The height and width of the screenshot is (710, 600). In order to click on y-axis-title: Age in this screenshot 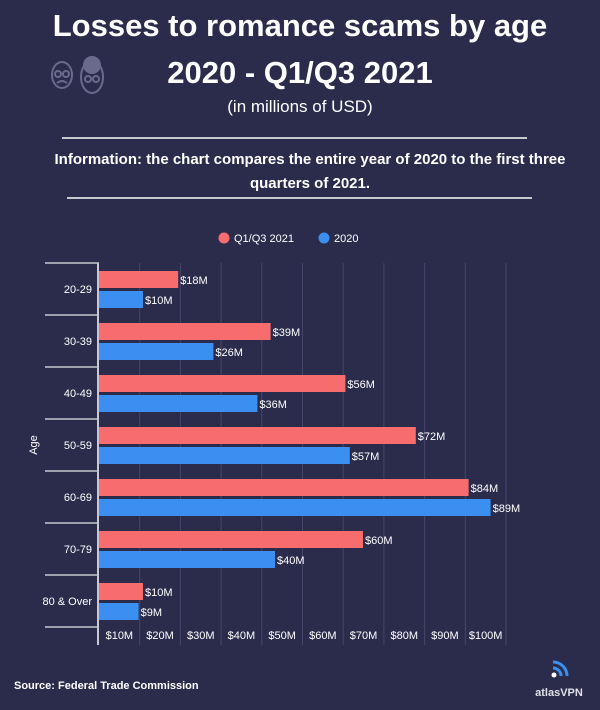, I will do `click(34, 445)`.